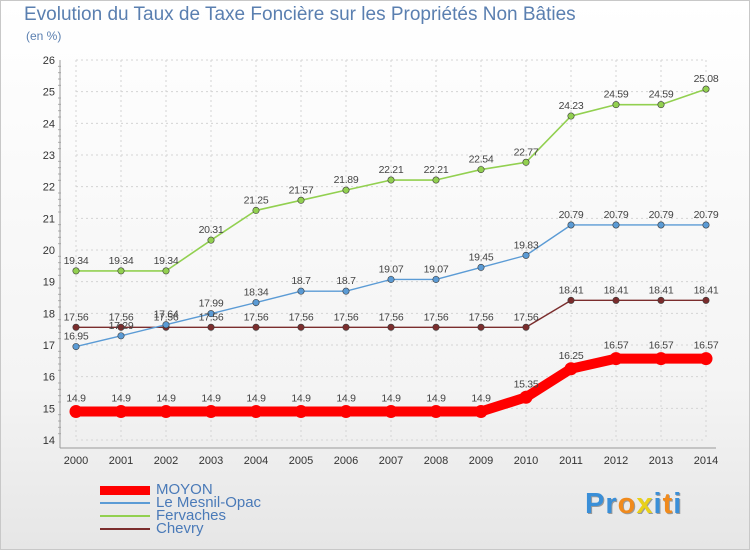 The height and width of the screenshot is (550, 750). Describe the element at coordinates (436, 461) in the screenshot. I see `x-tick-label: 2008` at that location.